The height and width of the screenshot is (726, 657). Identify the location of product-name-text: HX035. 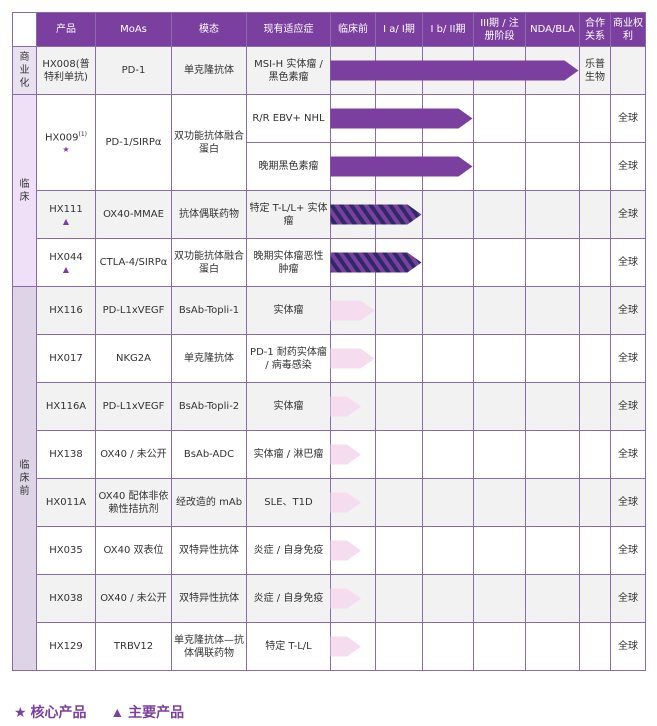
(66, 550).